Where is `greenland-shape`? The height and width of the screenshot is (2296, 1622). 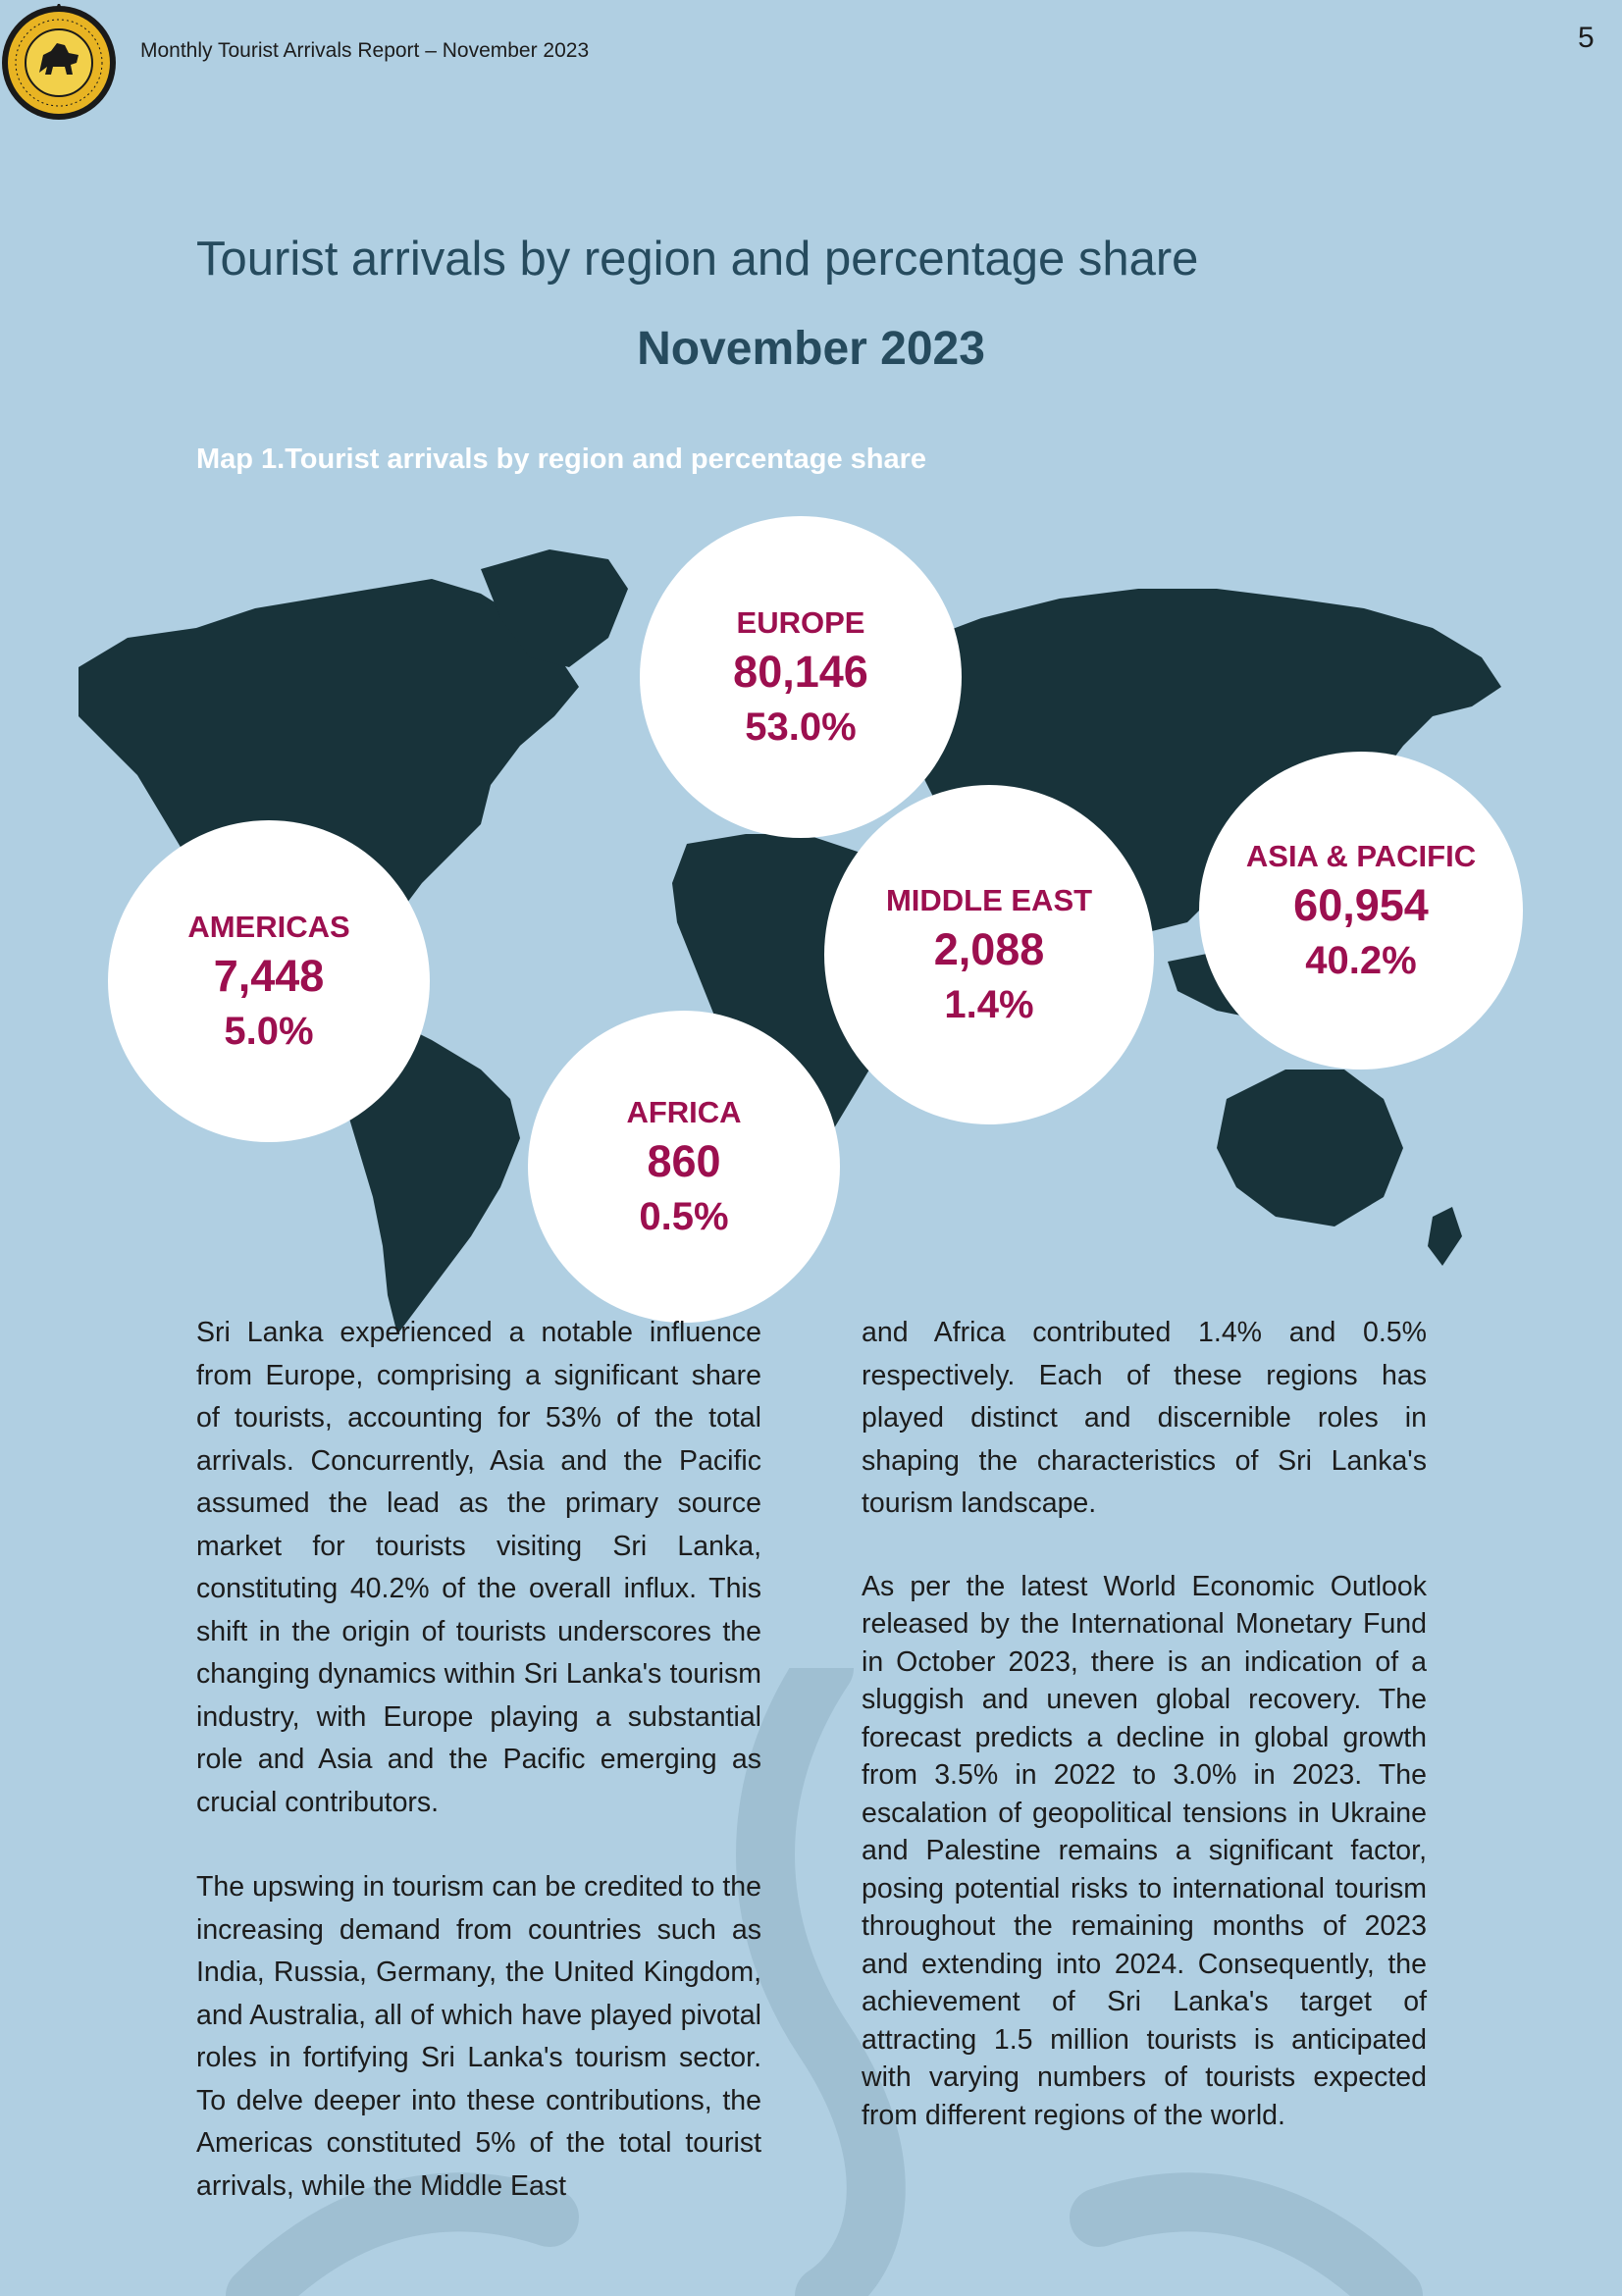 greenland-shape is located at coordinates (554, 608).